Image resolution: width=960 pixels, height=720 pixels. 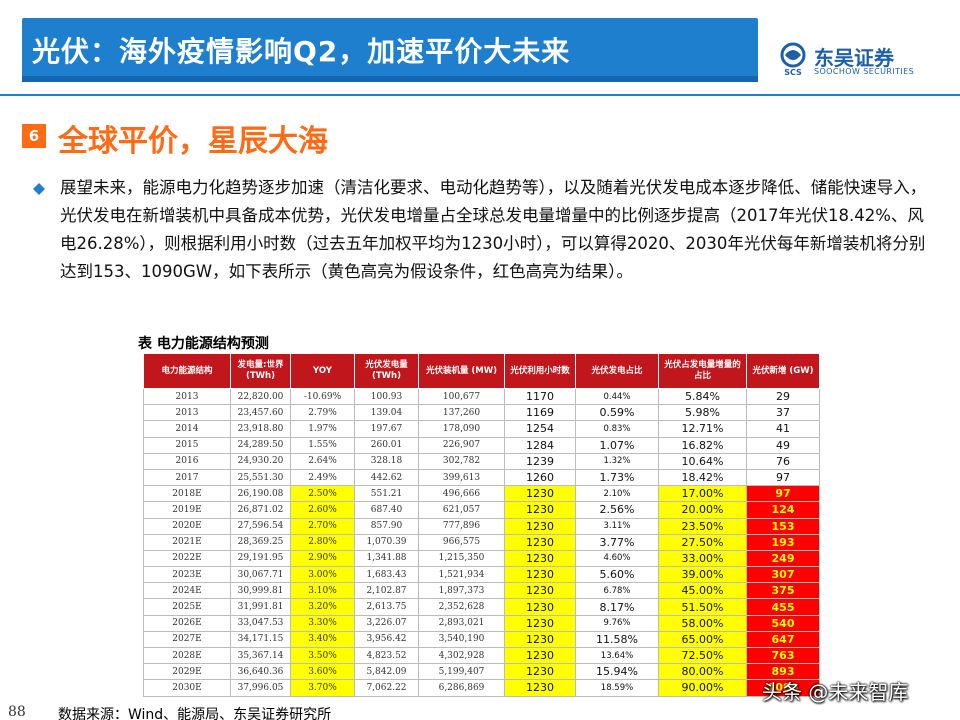 What do you see at coordinates (480, 95) in the screenshot?
I see `header-divider` at bounding box center [480, 95].